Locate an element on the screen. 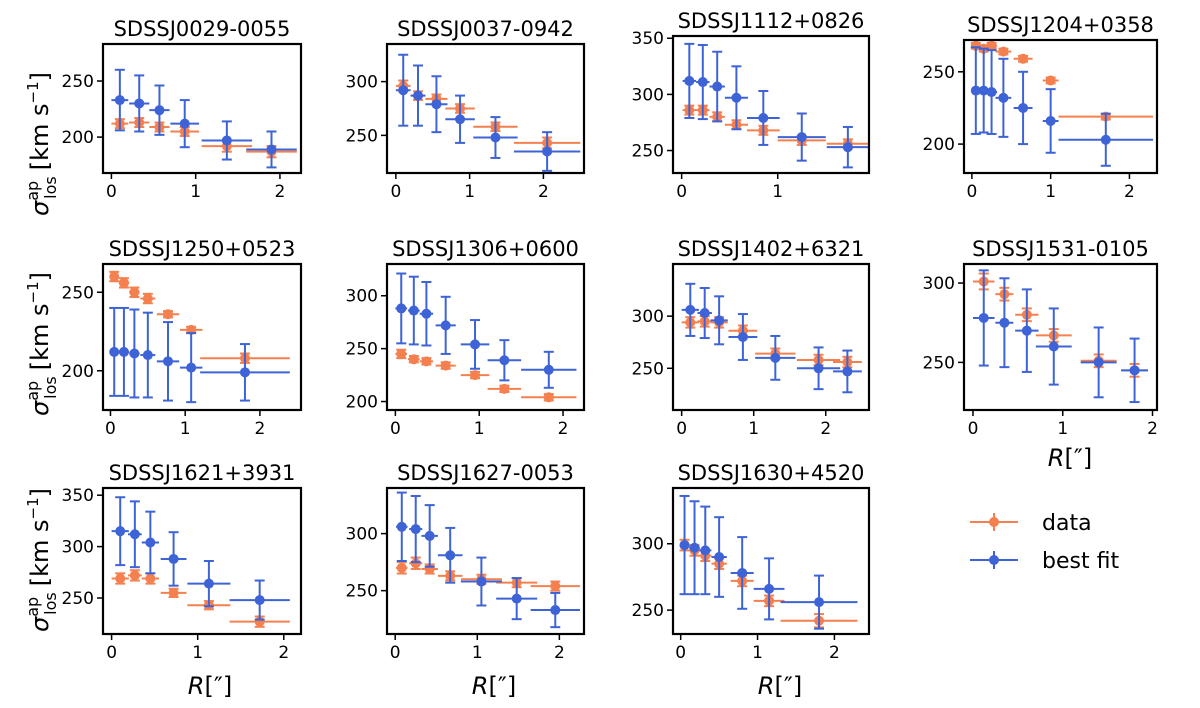  panel-5: SDSSJ1250+0523 0 1 2 200 250 is located at coordinates (182, 338).